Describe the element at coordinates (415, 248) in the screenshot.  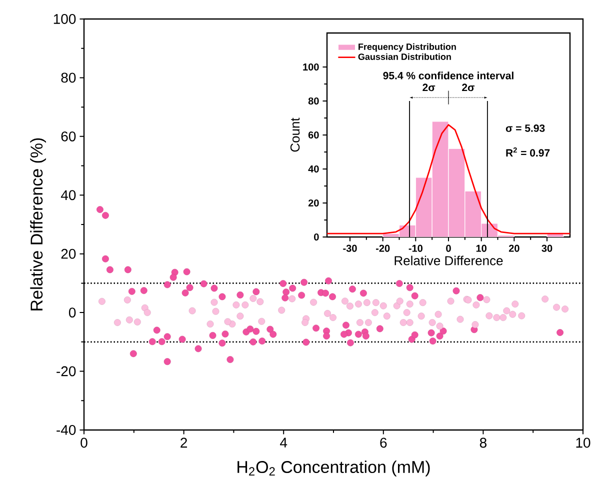
I see `x-tick-label: -10` at that location.